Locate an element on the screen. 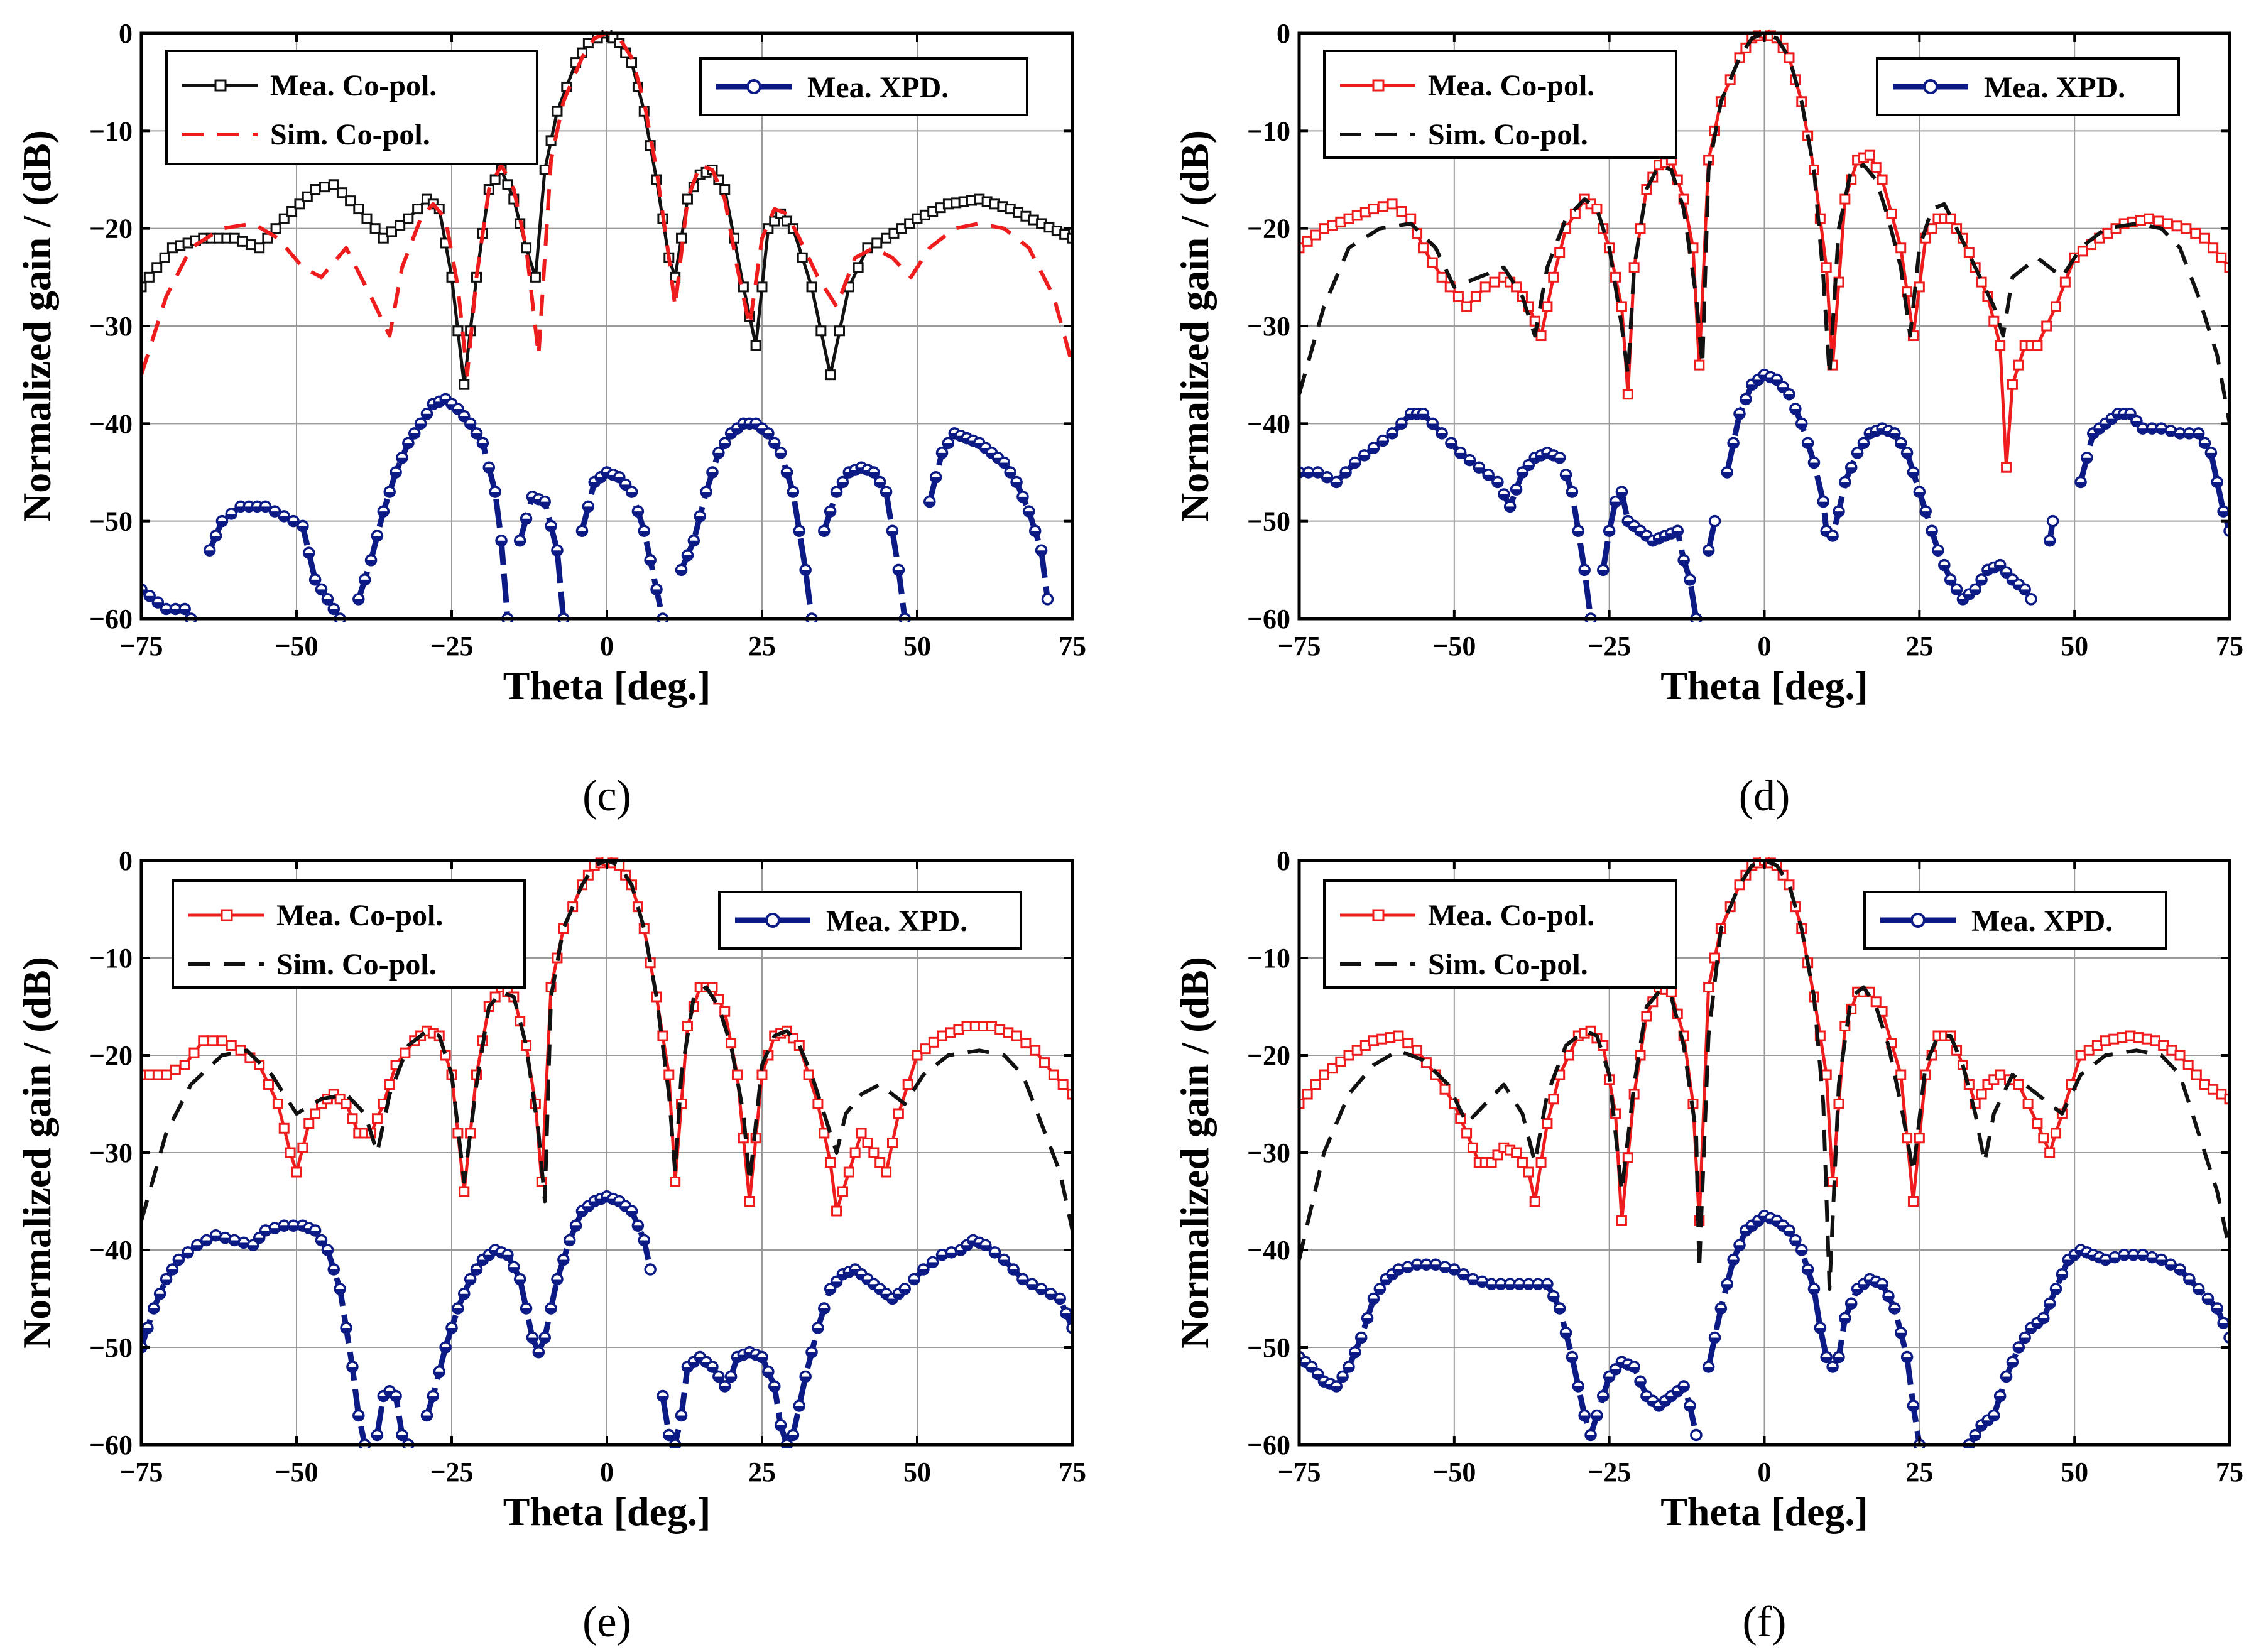 The width and height of the screenshot is (2261, 1652). y-tick-label: −50 is located at coordinates (111, 521).